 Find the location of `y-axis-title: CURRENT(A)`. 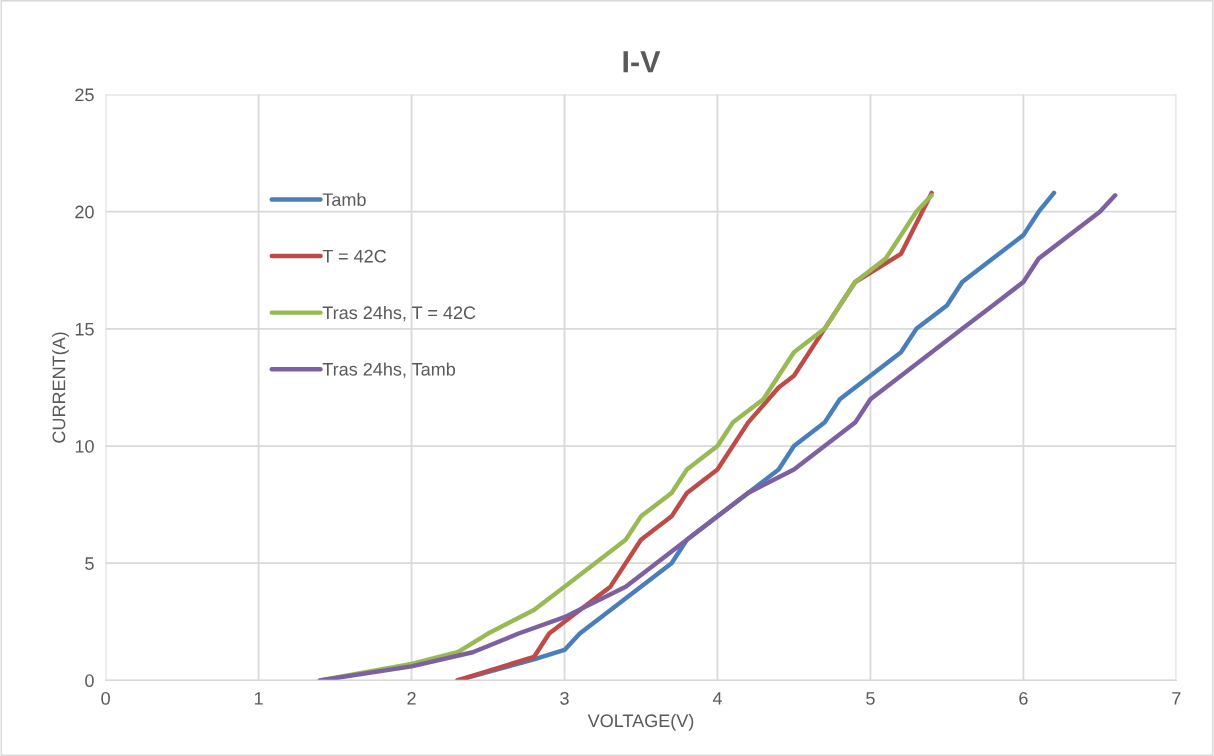

y-axis-title: CURRENT(A) is located at coordinates (60, 387).